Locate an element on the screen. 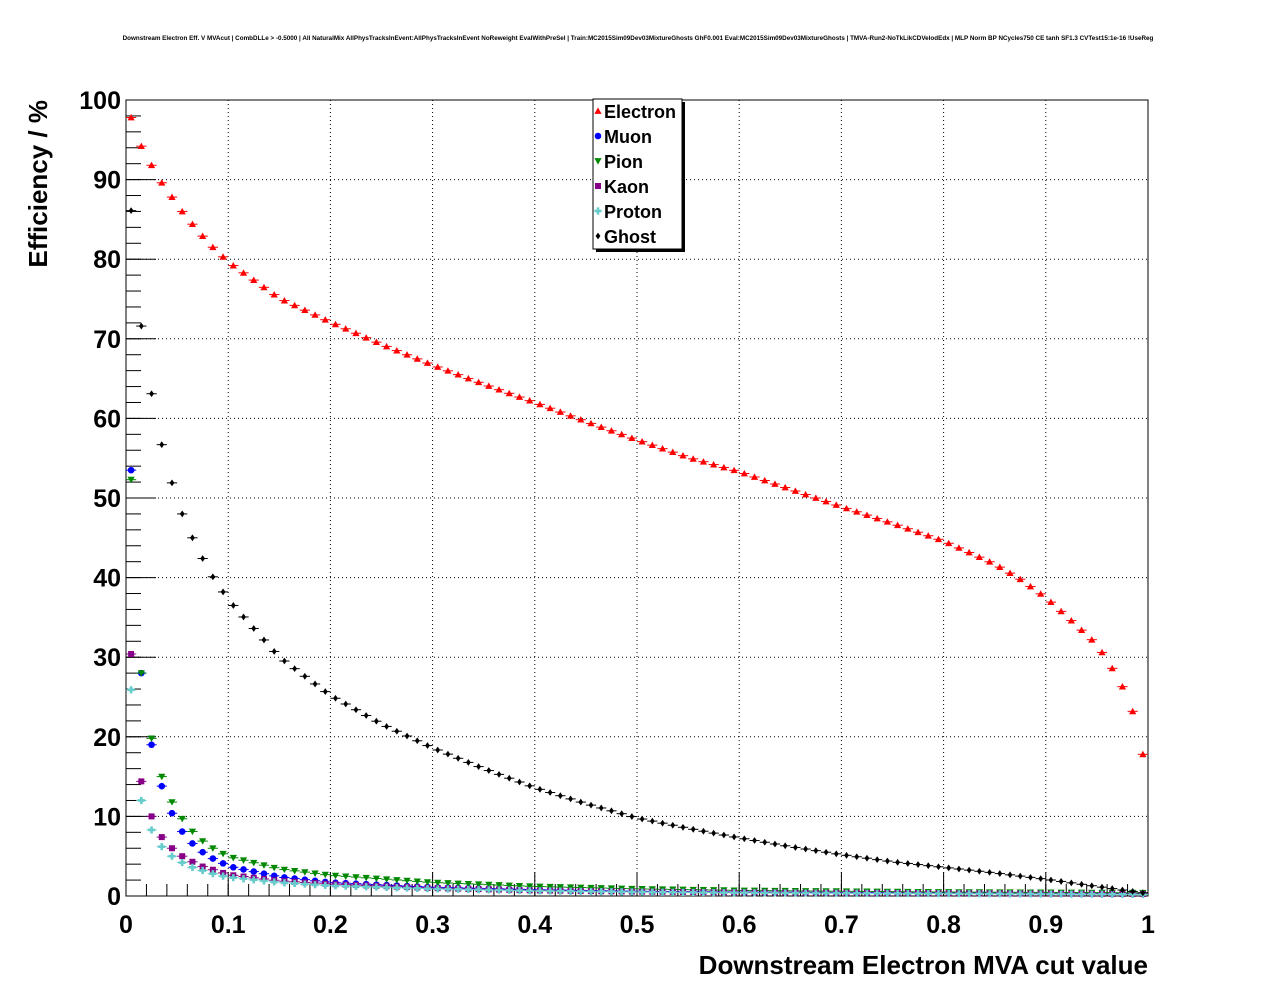 The height and width of the screenshot is (996, 1276). x-tick-label: 0.7 is located at coordinates (841, 925).